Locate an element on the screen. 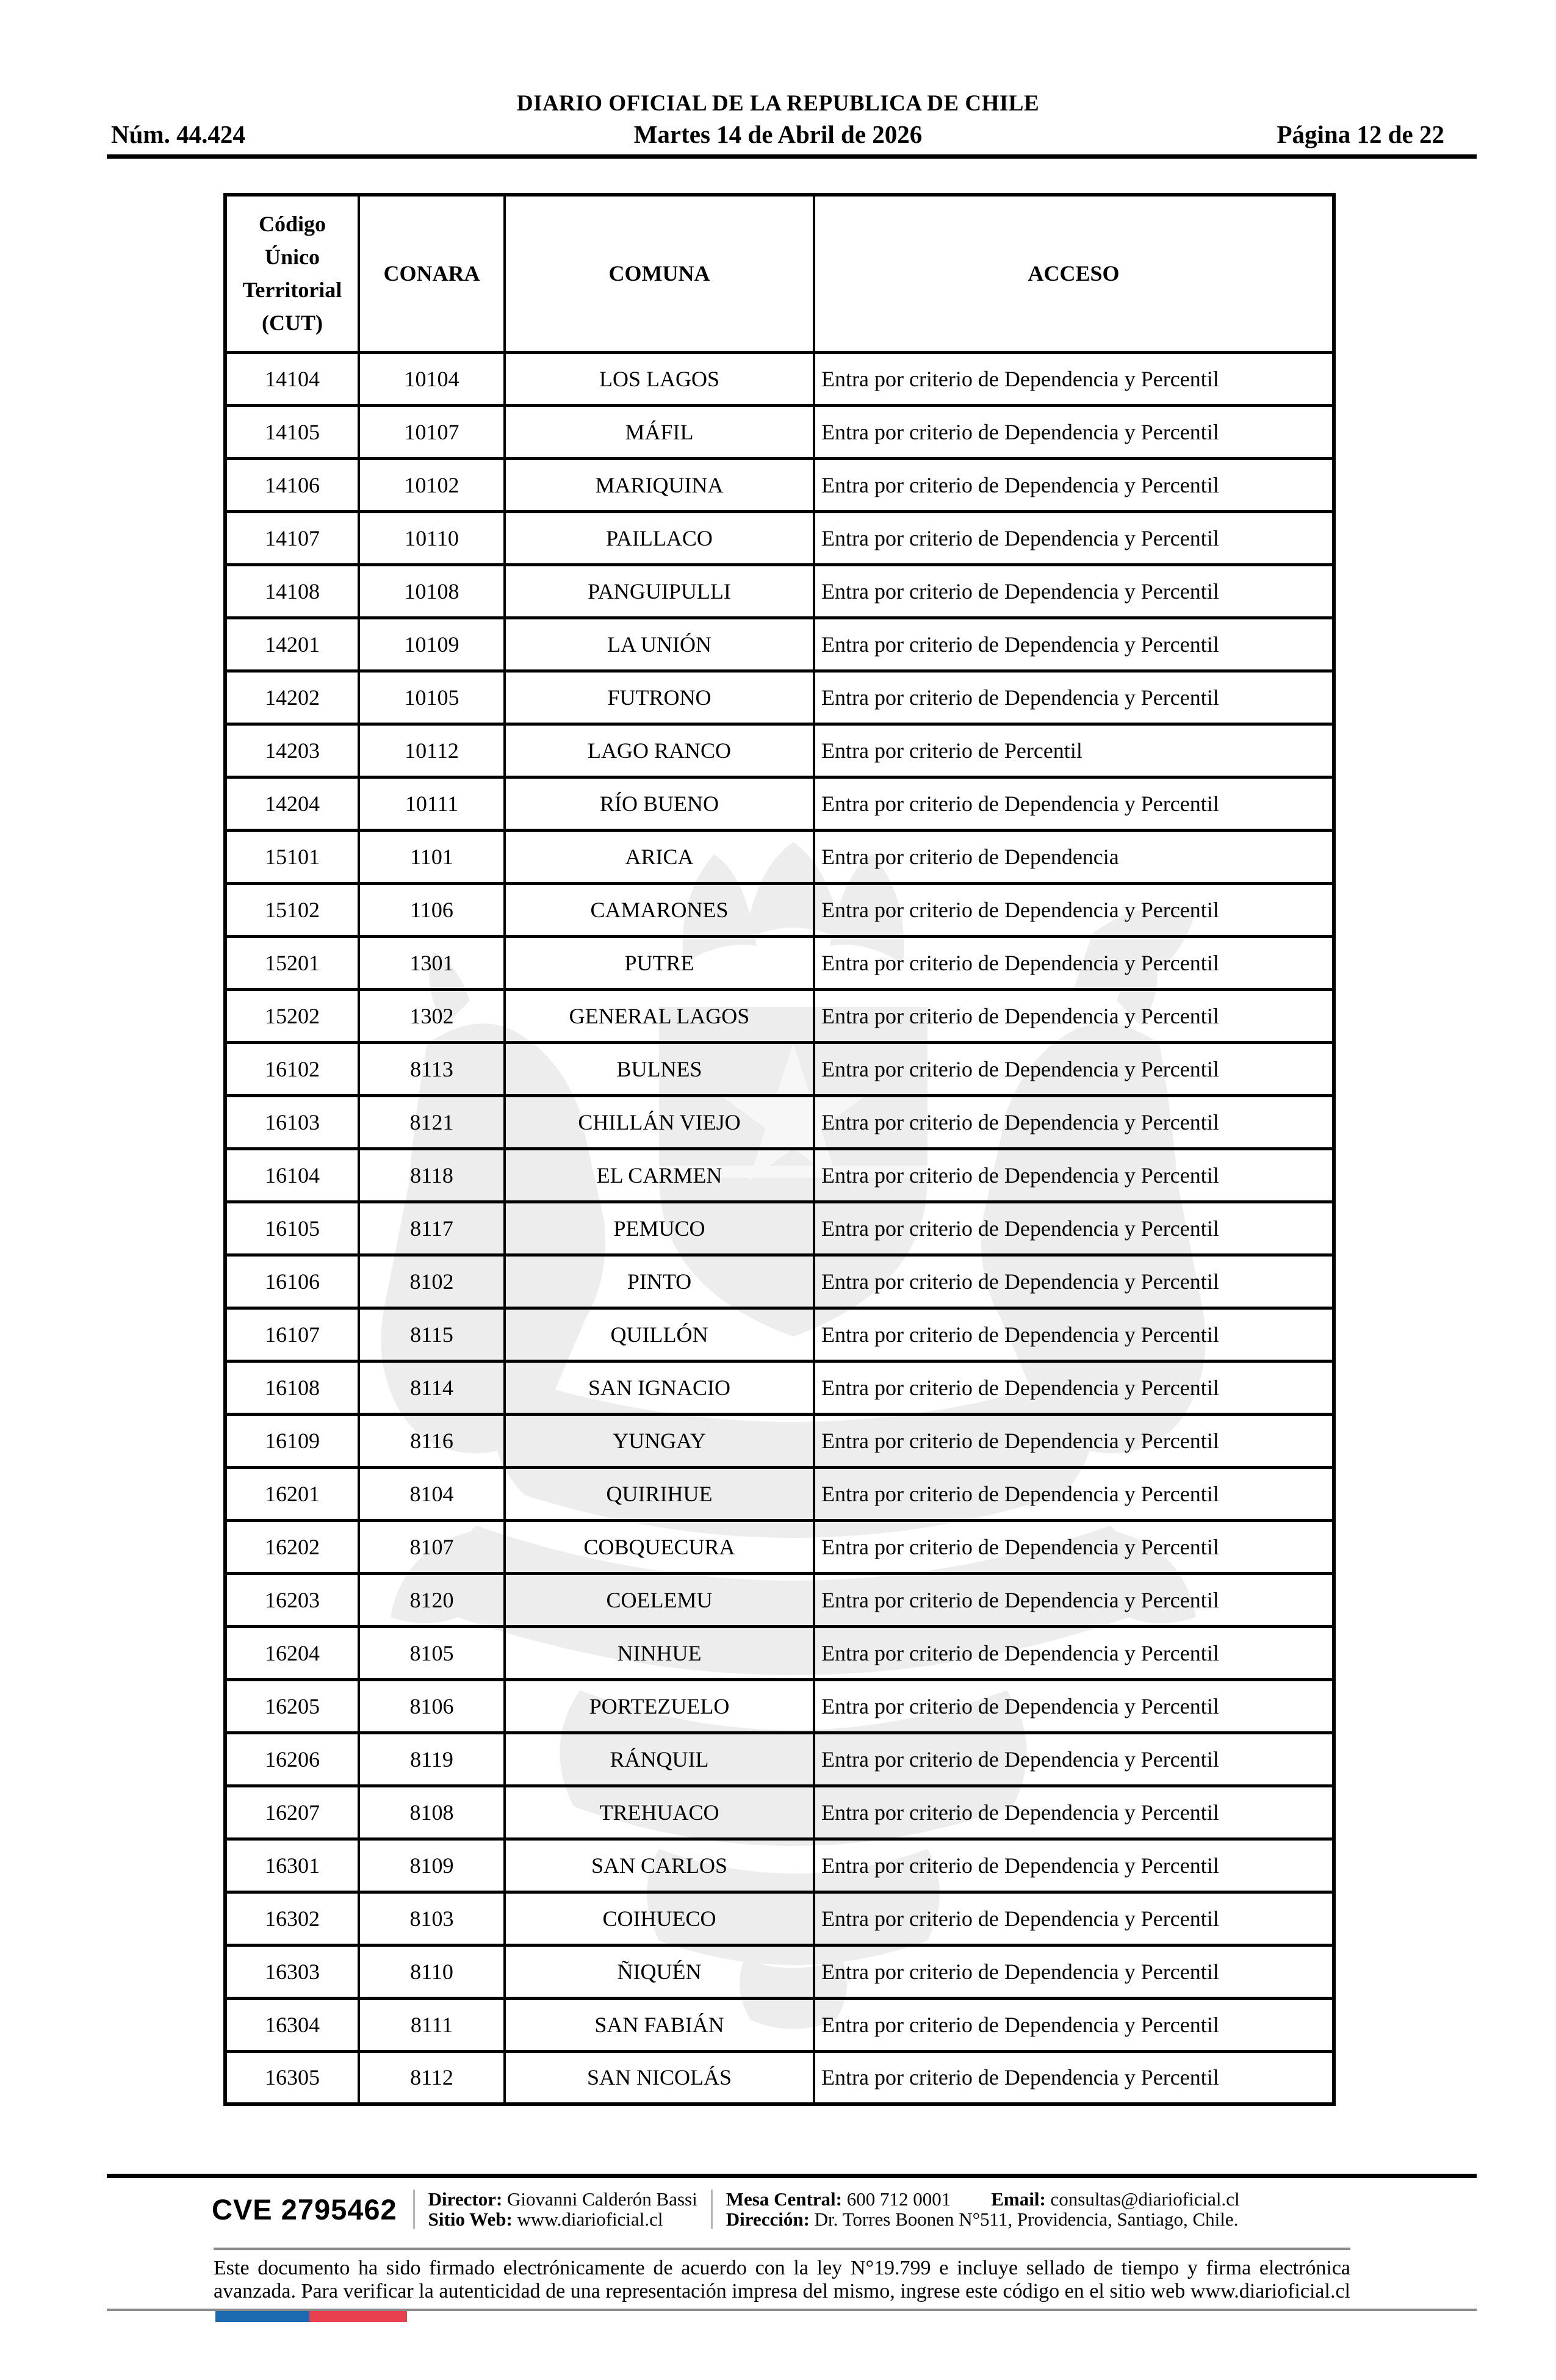  cell-conara: 8121 is located at coordinates (432, 1122).